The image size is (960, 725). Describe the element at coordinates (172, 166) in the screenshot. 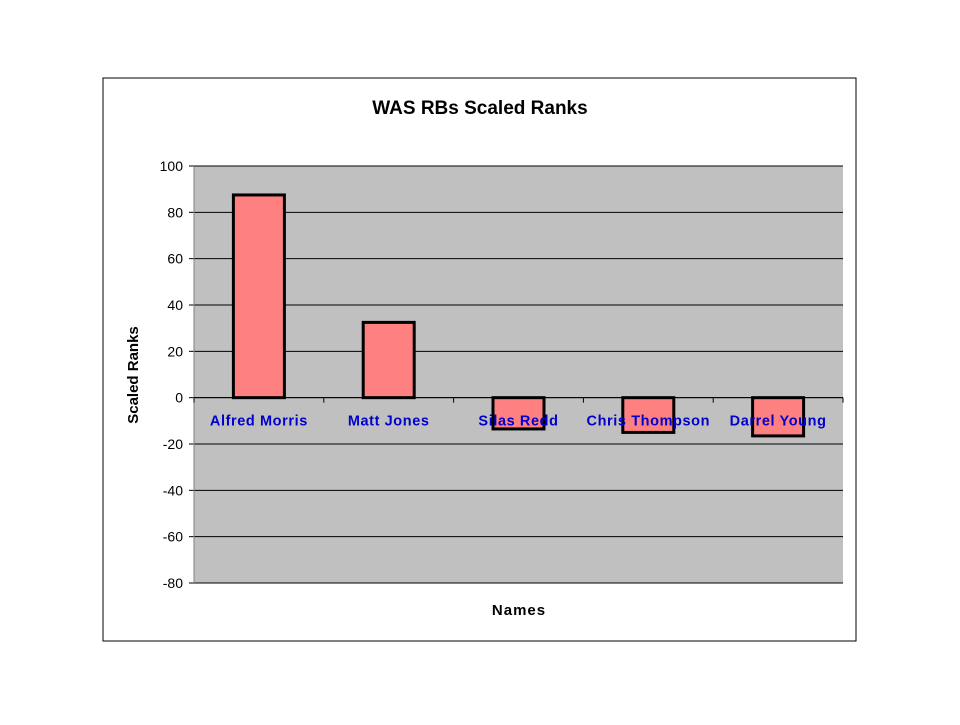

I see `y-tick-label: 100` at that location.